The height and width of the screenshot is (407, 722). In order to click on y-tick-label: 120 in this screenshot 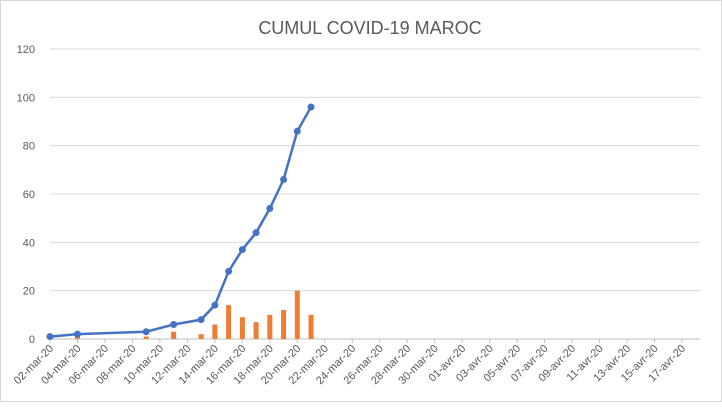, I will do `click(26, 50)`.